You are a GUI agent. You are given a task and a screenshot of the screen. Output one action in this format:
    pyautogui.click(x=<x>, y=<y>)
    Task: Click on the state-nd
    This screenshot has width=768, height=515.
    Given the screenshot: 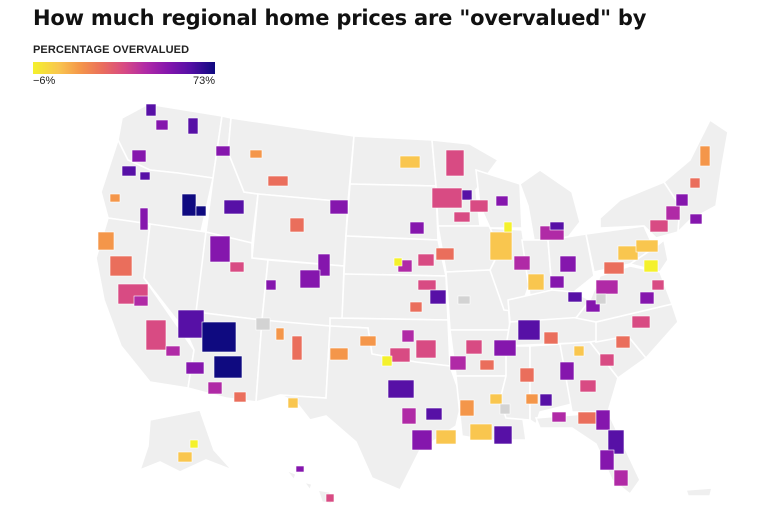 What is the action you would take?
    pyautogui.click(x=393, y=161)
    